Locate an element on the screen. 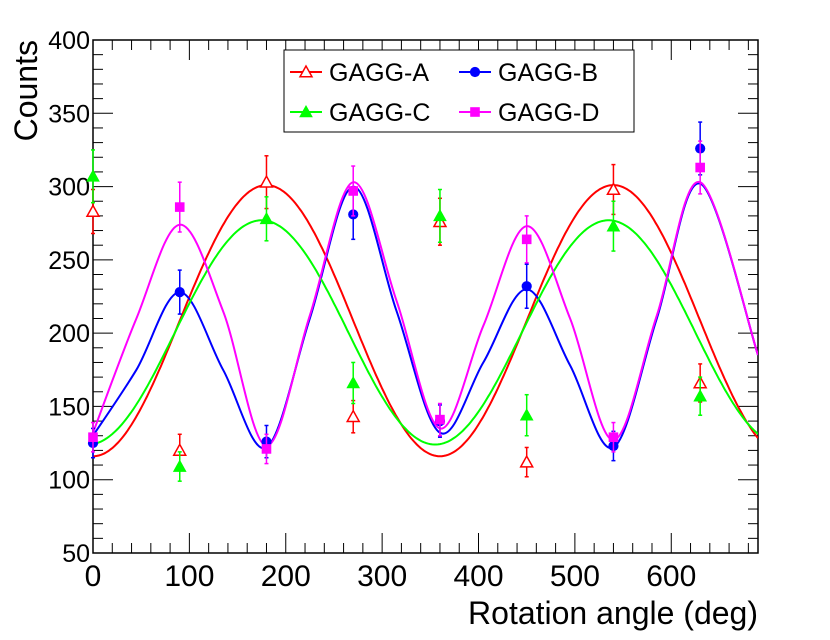 The width and height of the screenshot is (830, 640). x-tick-label: 0 is located at coordinates (93, 576).